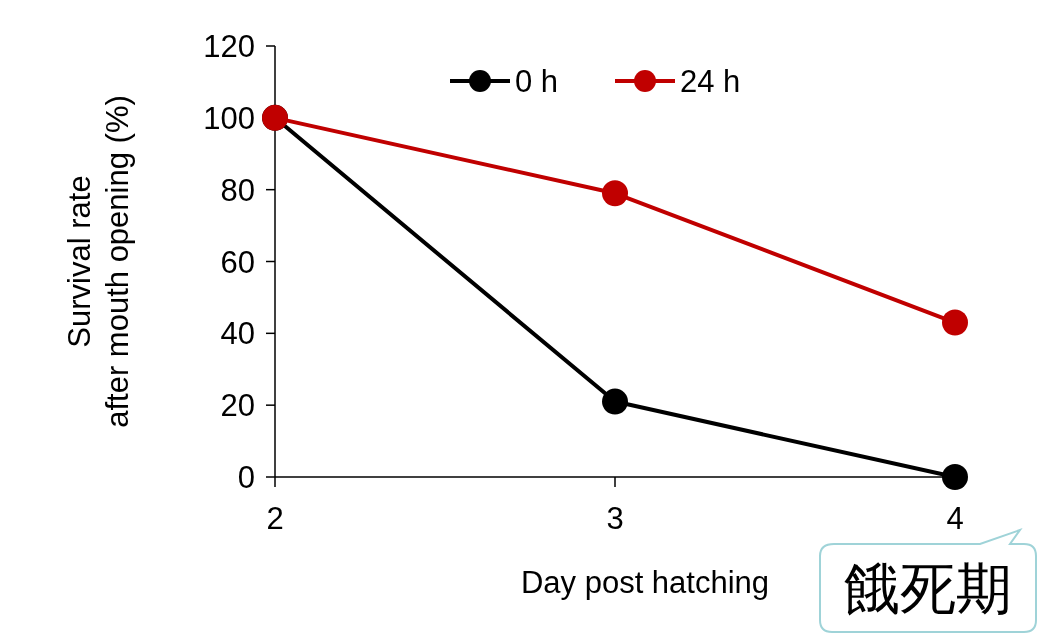 The image size is (1044, 643). Describe the element at coordinates (275, 518) in the screenshot. I see `x-tick-label: 2` at that location.